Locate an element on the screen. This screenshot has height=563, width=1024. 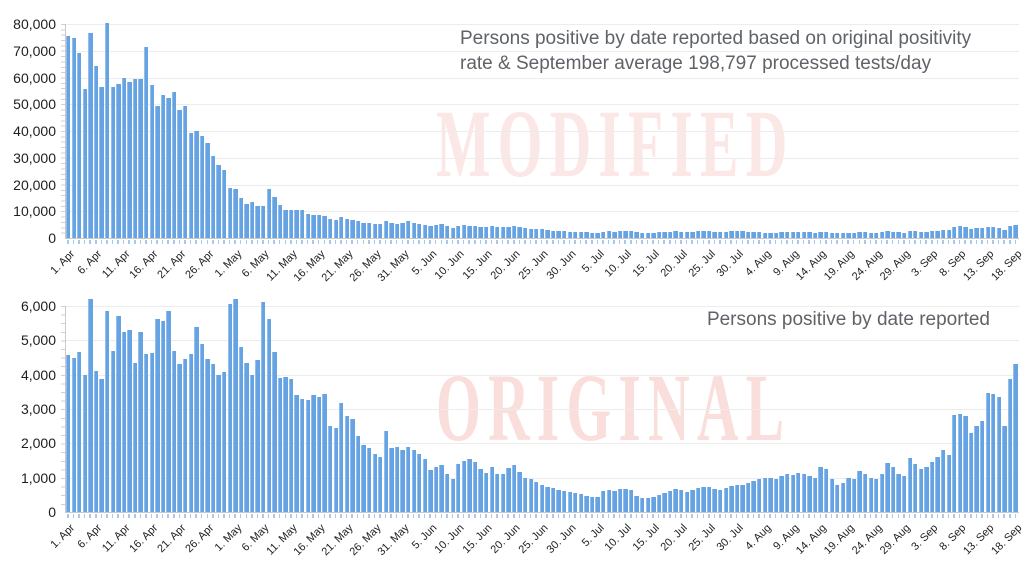
y-axis-label: 80,000 is located at coordinates (34, 24).